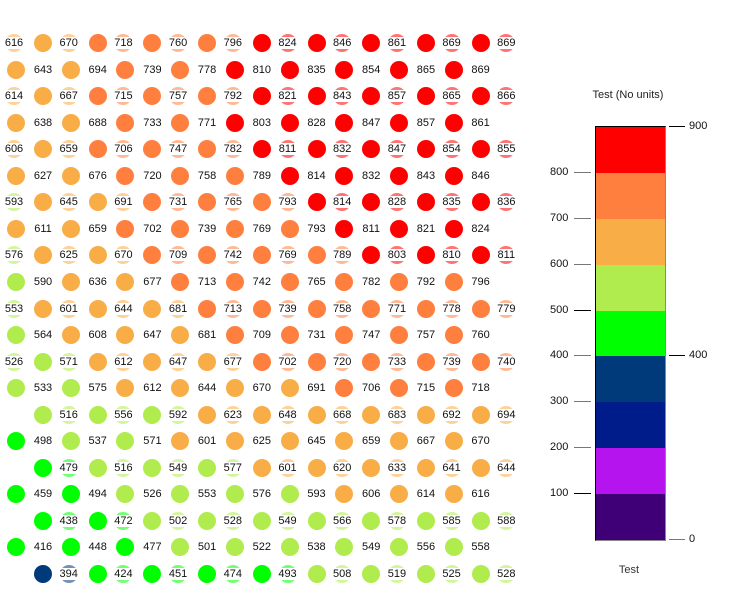  I want to click on value-label: 676, so click(97, 175).